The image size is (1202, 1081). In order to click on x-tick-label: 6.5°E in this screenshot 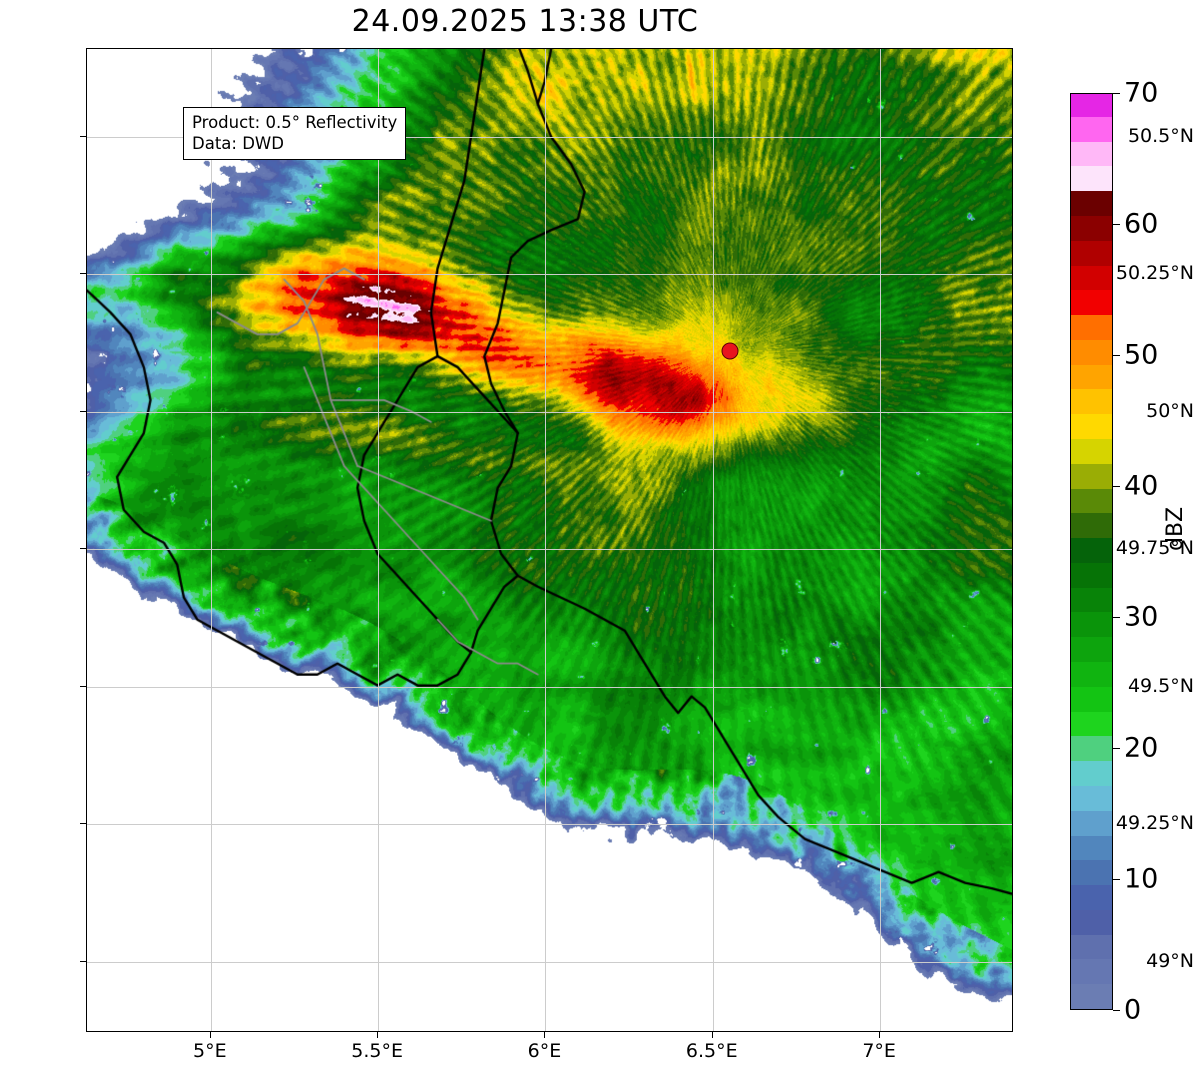, I will do `click(711, 1051)`.